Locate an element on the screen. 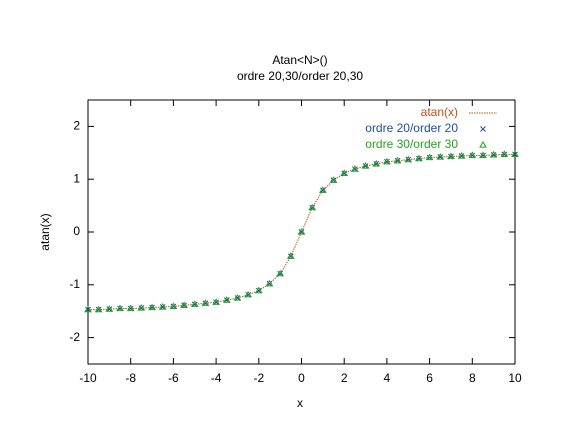 Image resolution: width=572 pixels, height=447 pixels. x-axis-label: x is located at coordinates (300, 403).